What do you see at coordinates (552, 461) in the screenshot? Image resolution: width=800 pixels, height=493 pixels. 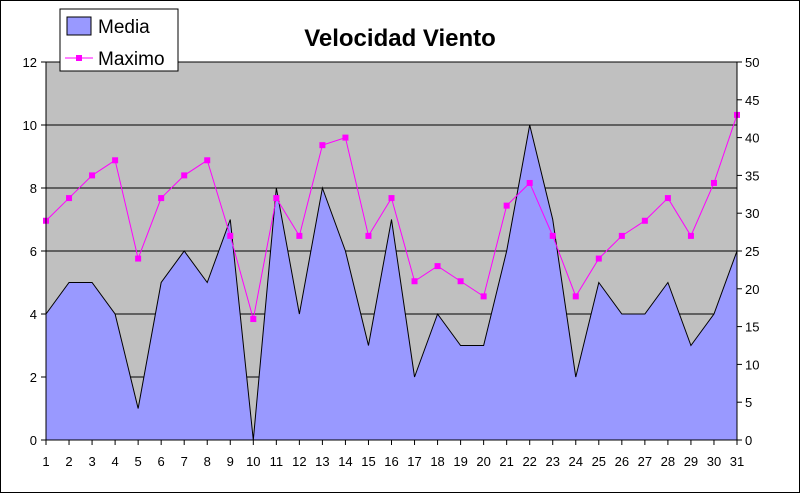 I see `x-tick-label: 23` at bounding box center [552, 461].